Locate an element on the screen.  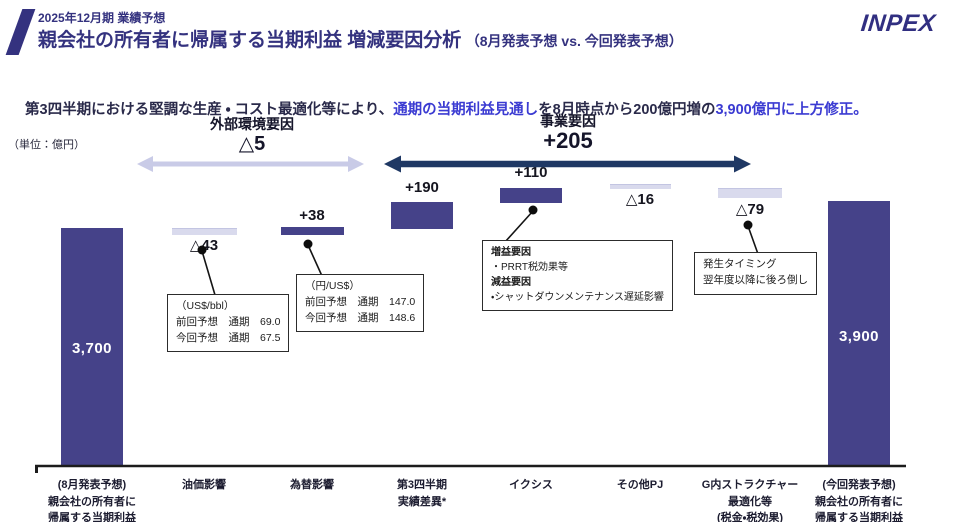
axis-label-line: 為替影響 is located at coordinates (312, 485).